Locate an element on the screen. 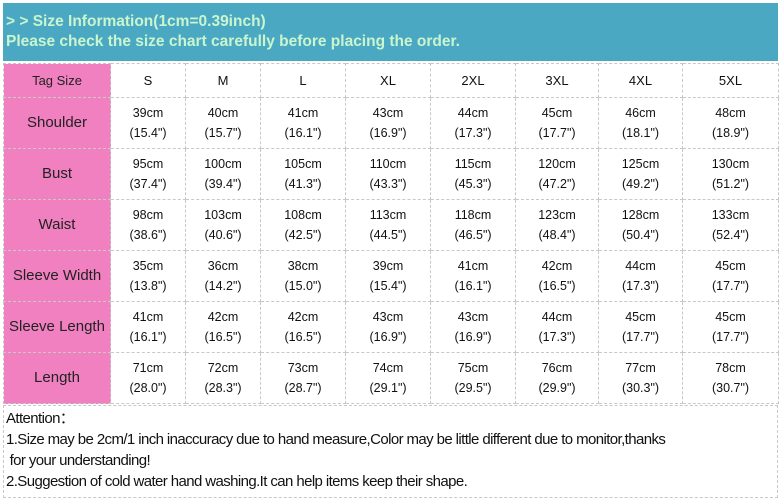 The image size is (783, 503). inch-value: (15.0") is located at coordinates (303, 286).